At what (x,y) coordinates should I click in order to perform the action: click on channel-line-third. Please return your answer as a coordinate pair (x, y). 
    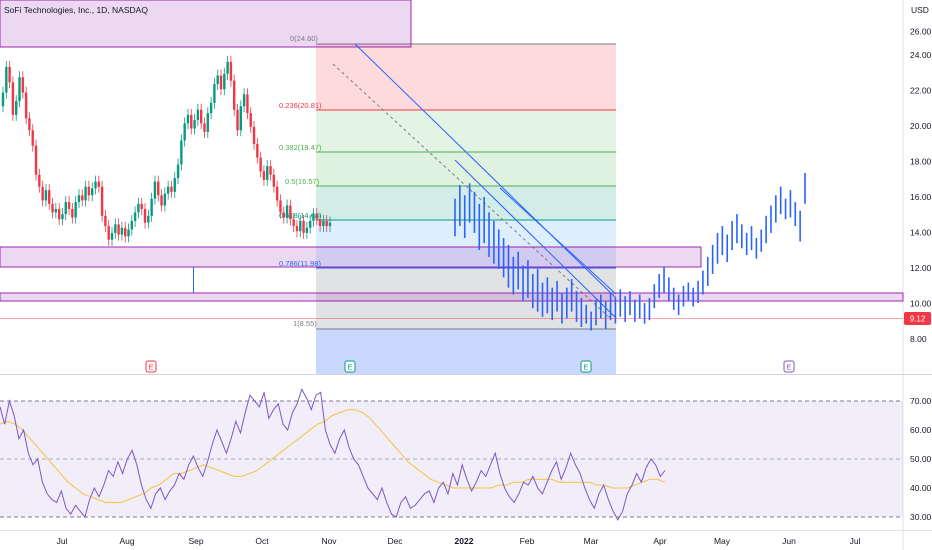
    Looking at the image, I should click on (558, 241).